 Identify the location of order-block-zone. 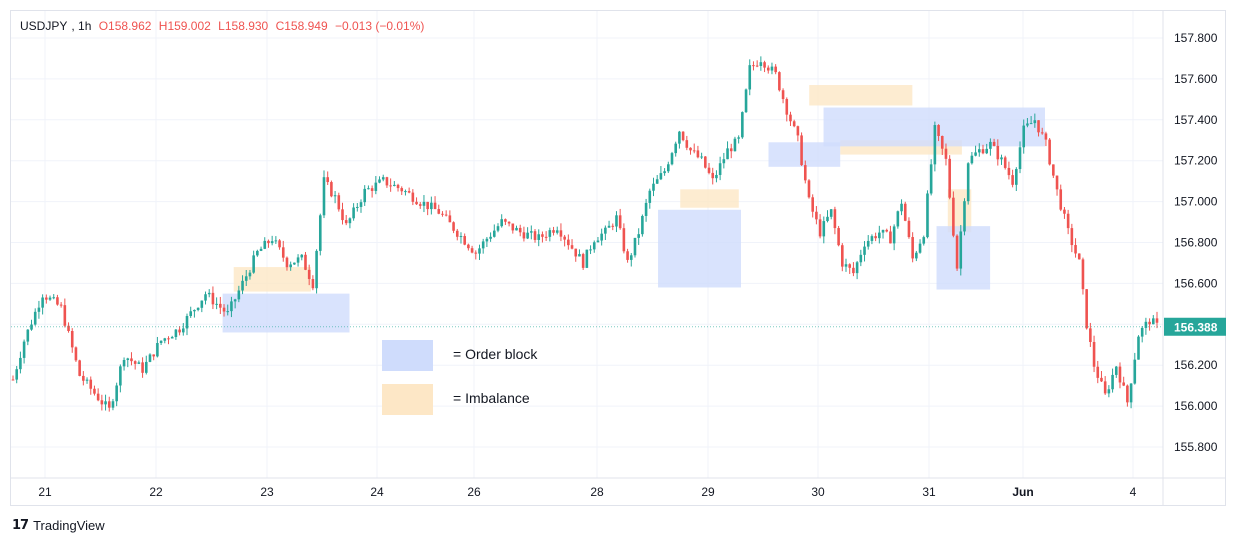
(699, 248).